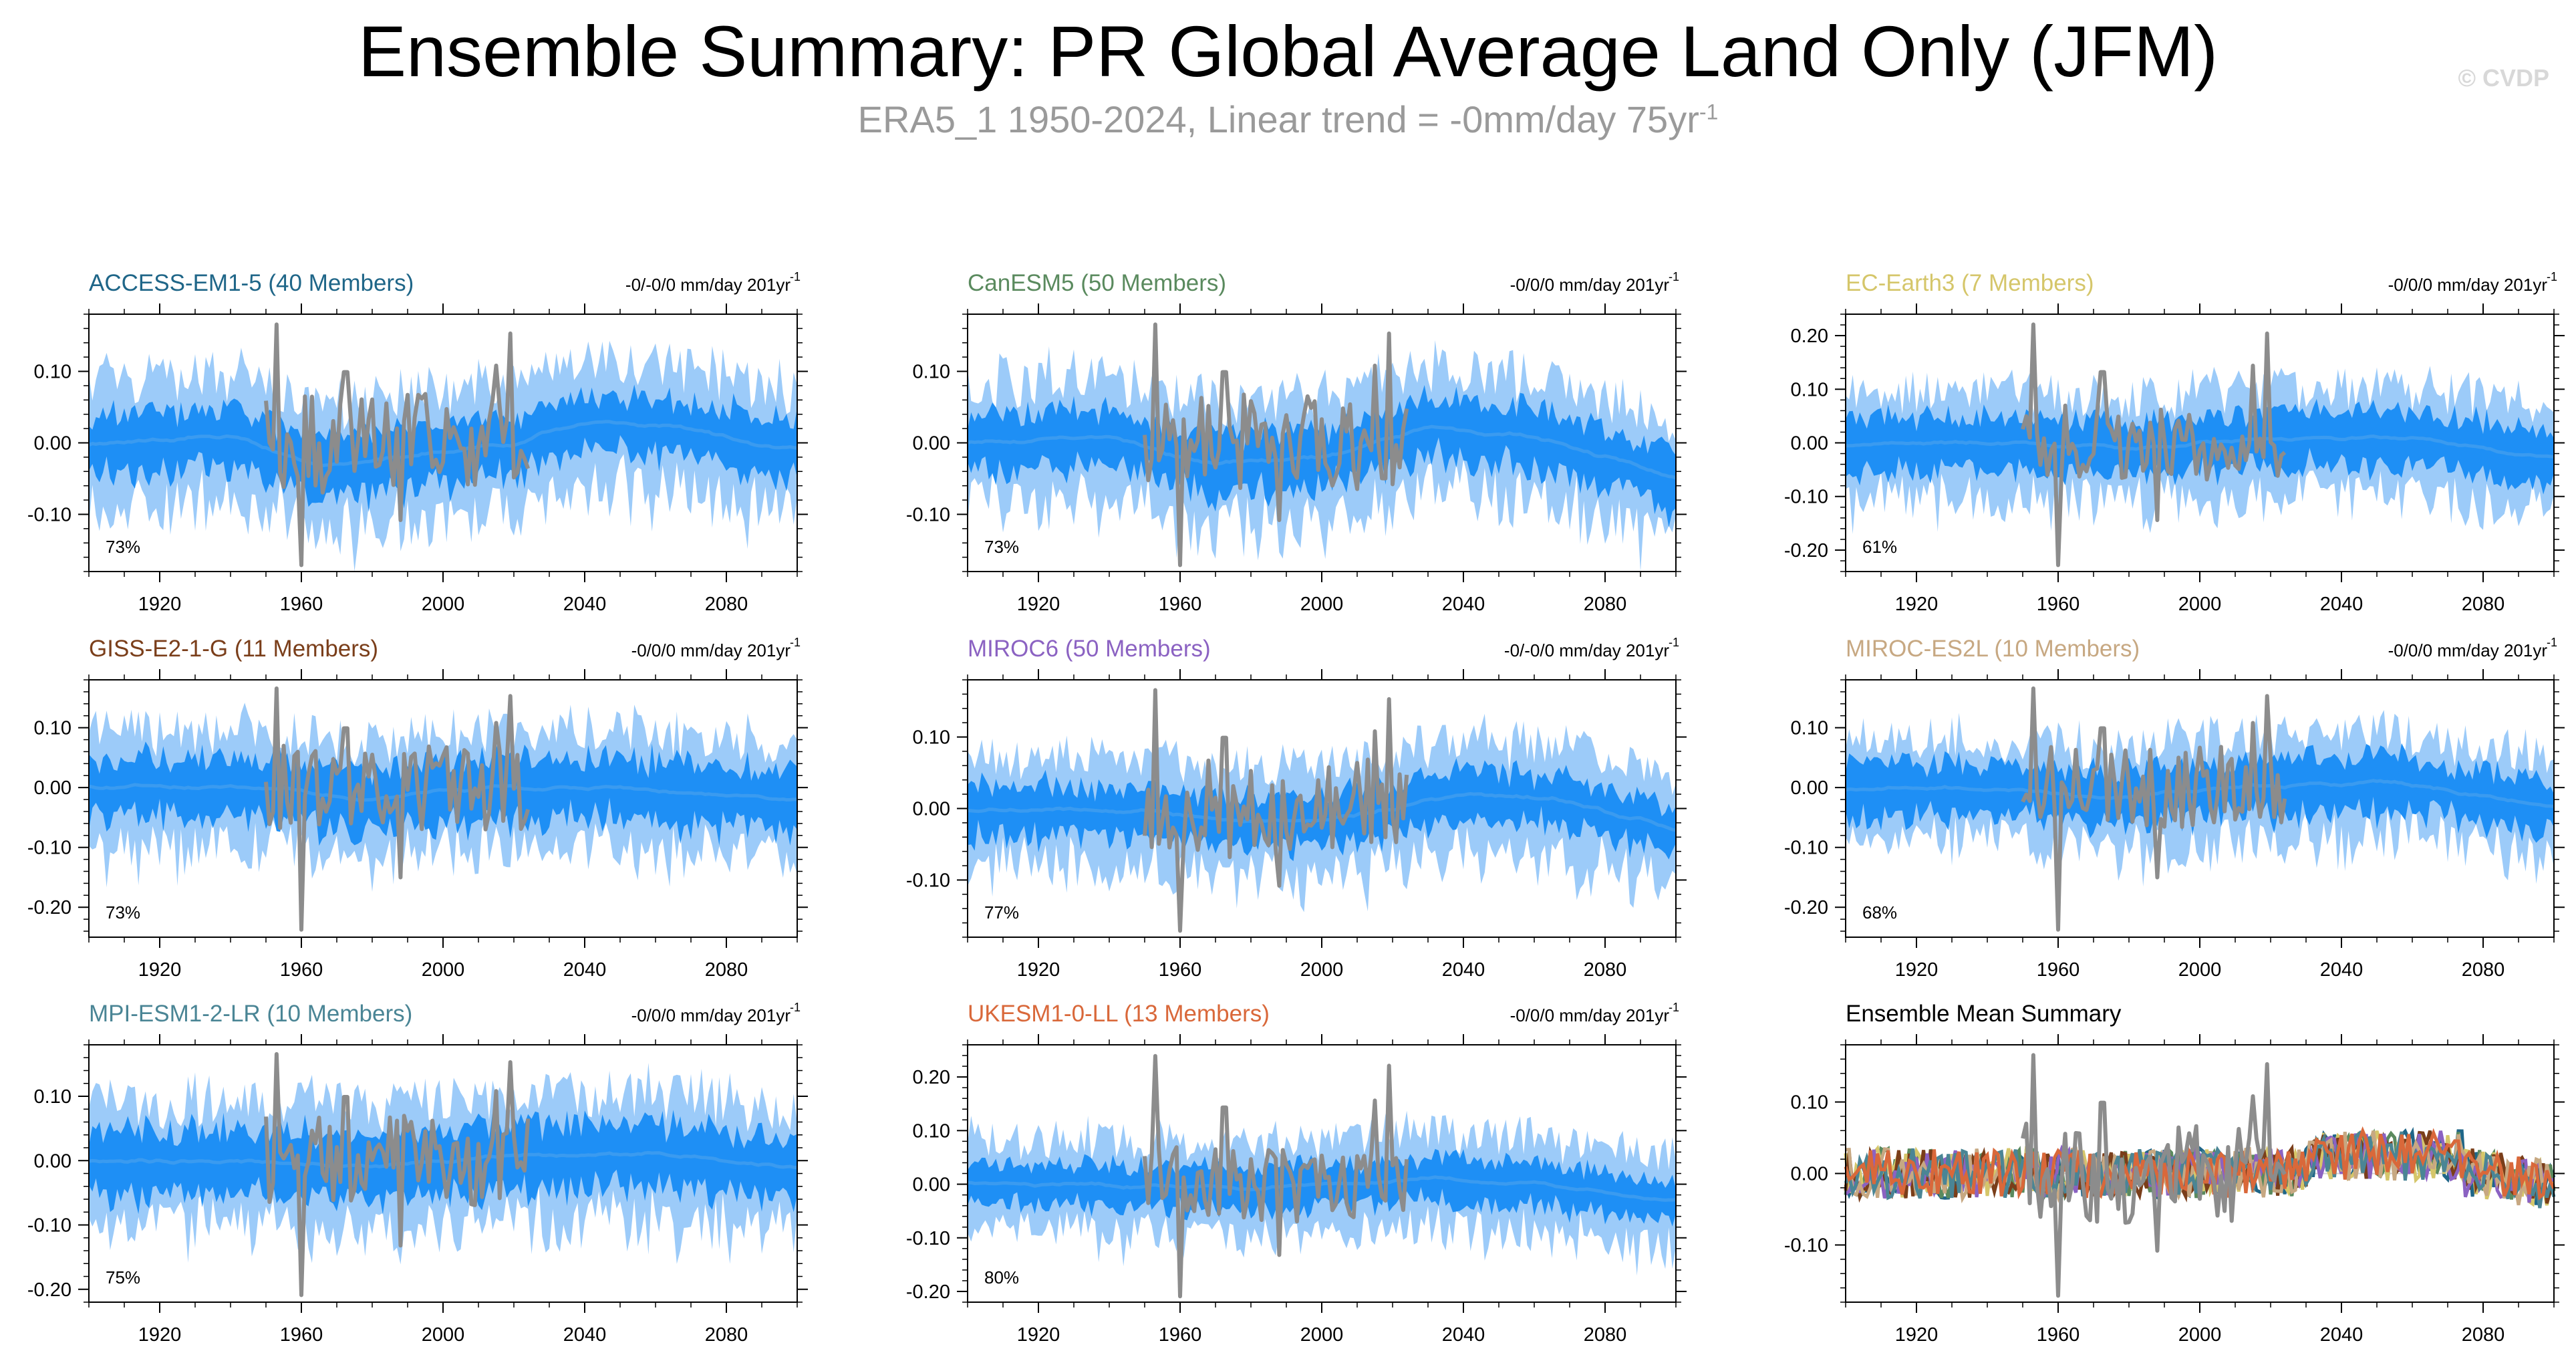 The height and width of the screenshot is (1365, 2576). Describe the element at coordinates (1809, 444) in the screenshot. I see `chart-3-y-tick-label: 0.00` at that location.